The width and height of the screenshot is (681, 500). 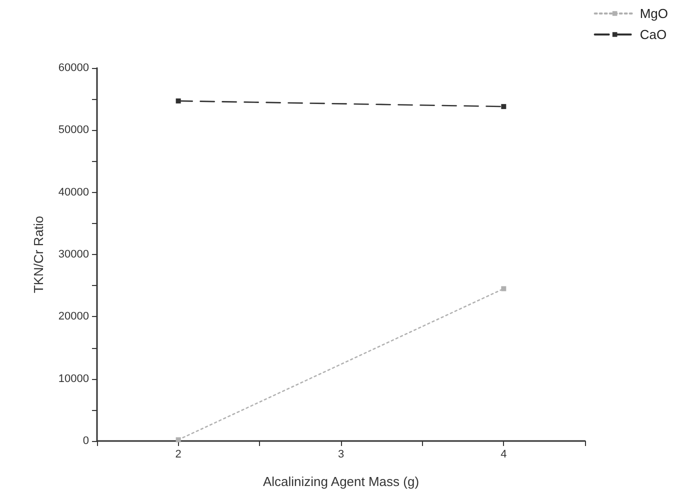 I want to click on y-tick-label: 0, so click(x=85, y=441).